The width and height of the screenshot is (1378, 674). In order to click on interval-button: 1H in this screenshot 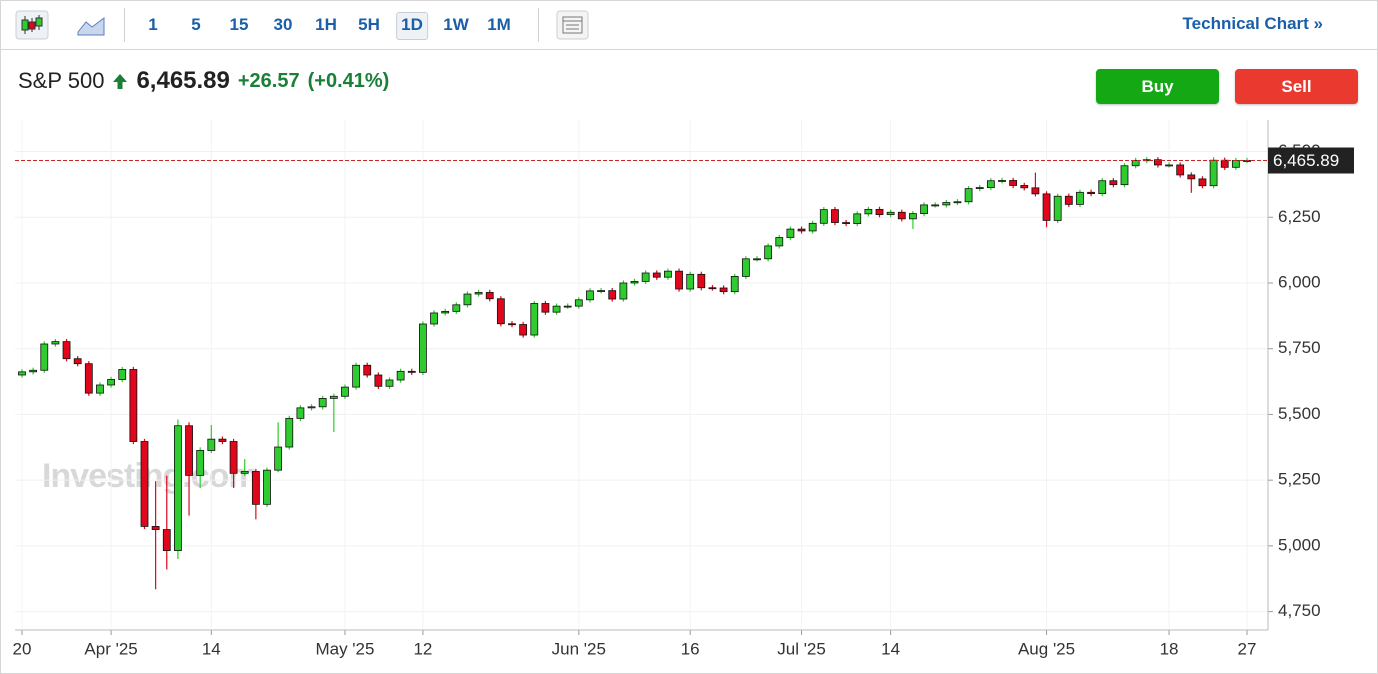, I will do `click(326, 24)`.